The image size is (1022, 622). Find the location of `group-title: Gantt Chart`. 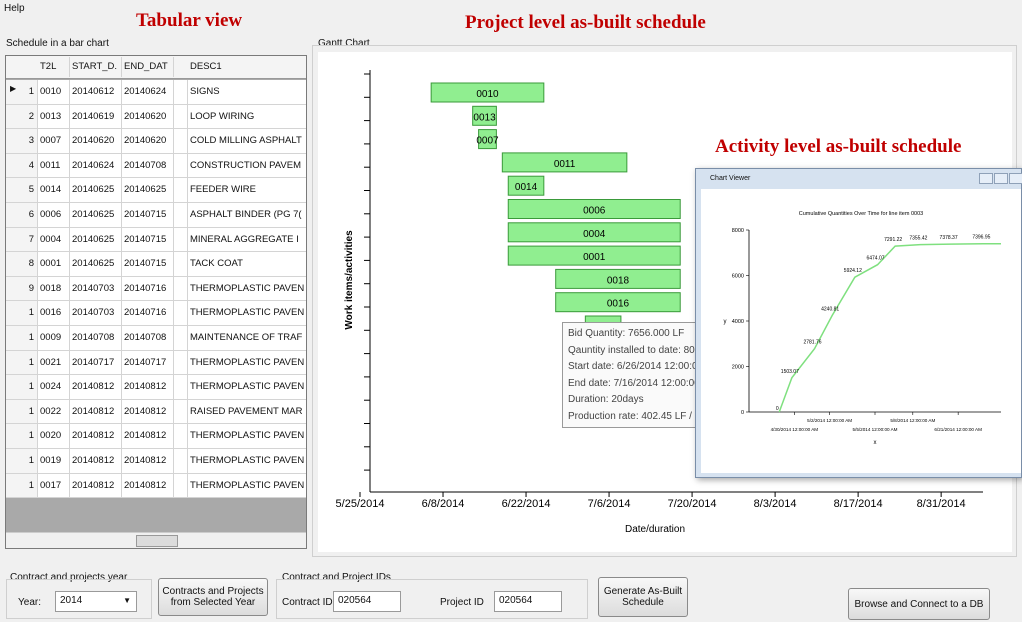

group-title: Gantt Chart is located at coordinates (344, 43).